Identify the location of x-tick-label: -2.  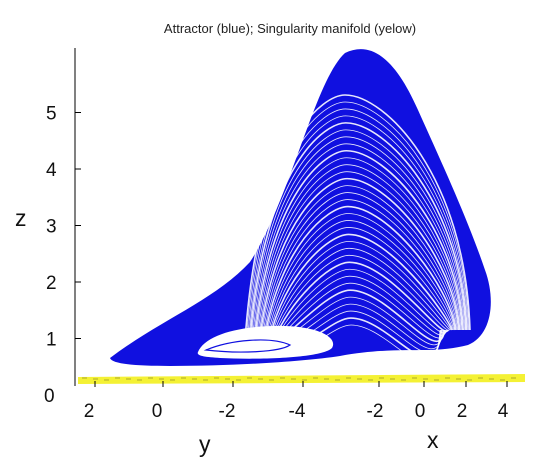
(375, 411).